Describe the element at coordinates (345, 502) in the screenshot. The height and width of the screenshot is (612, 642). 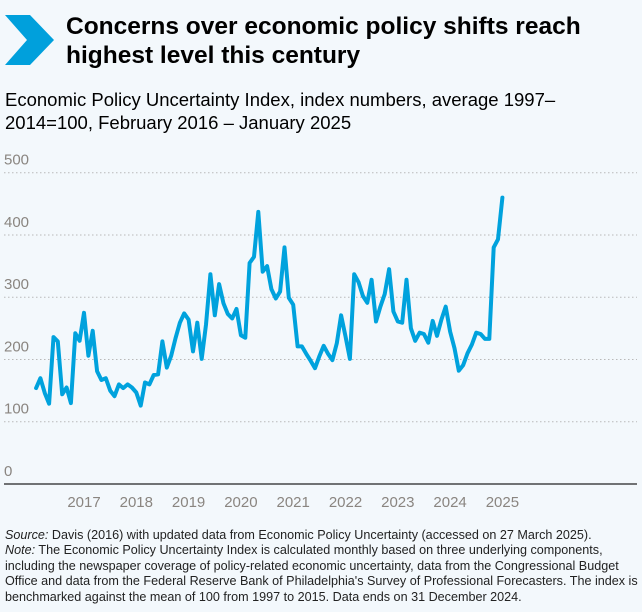
I see `x-tick-label: 2022` at that location.